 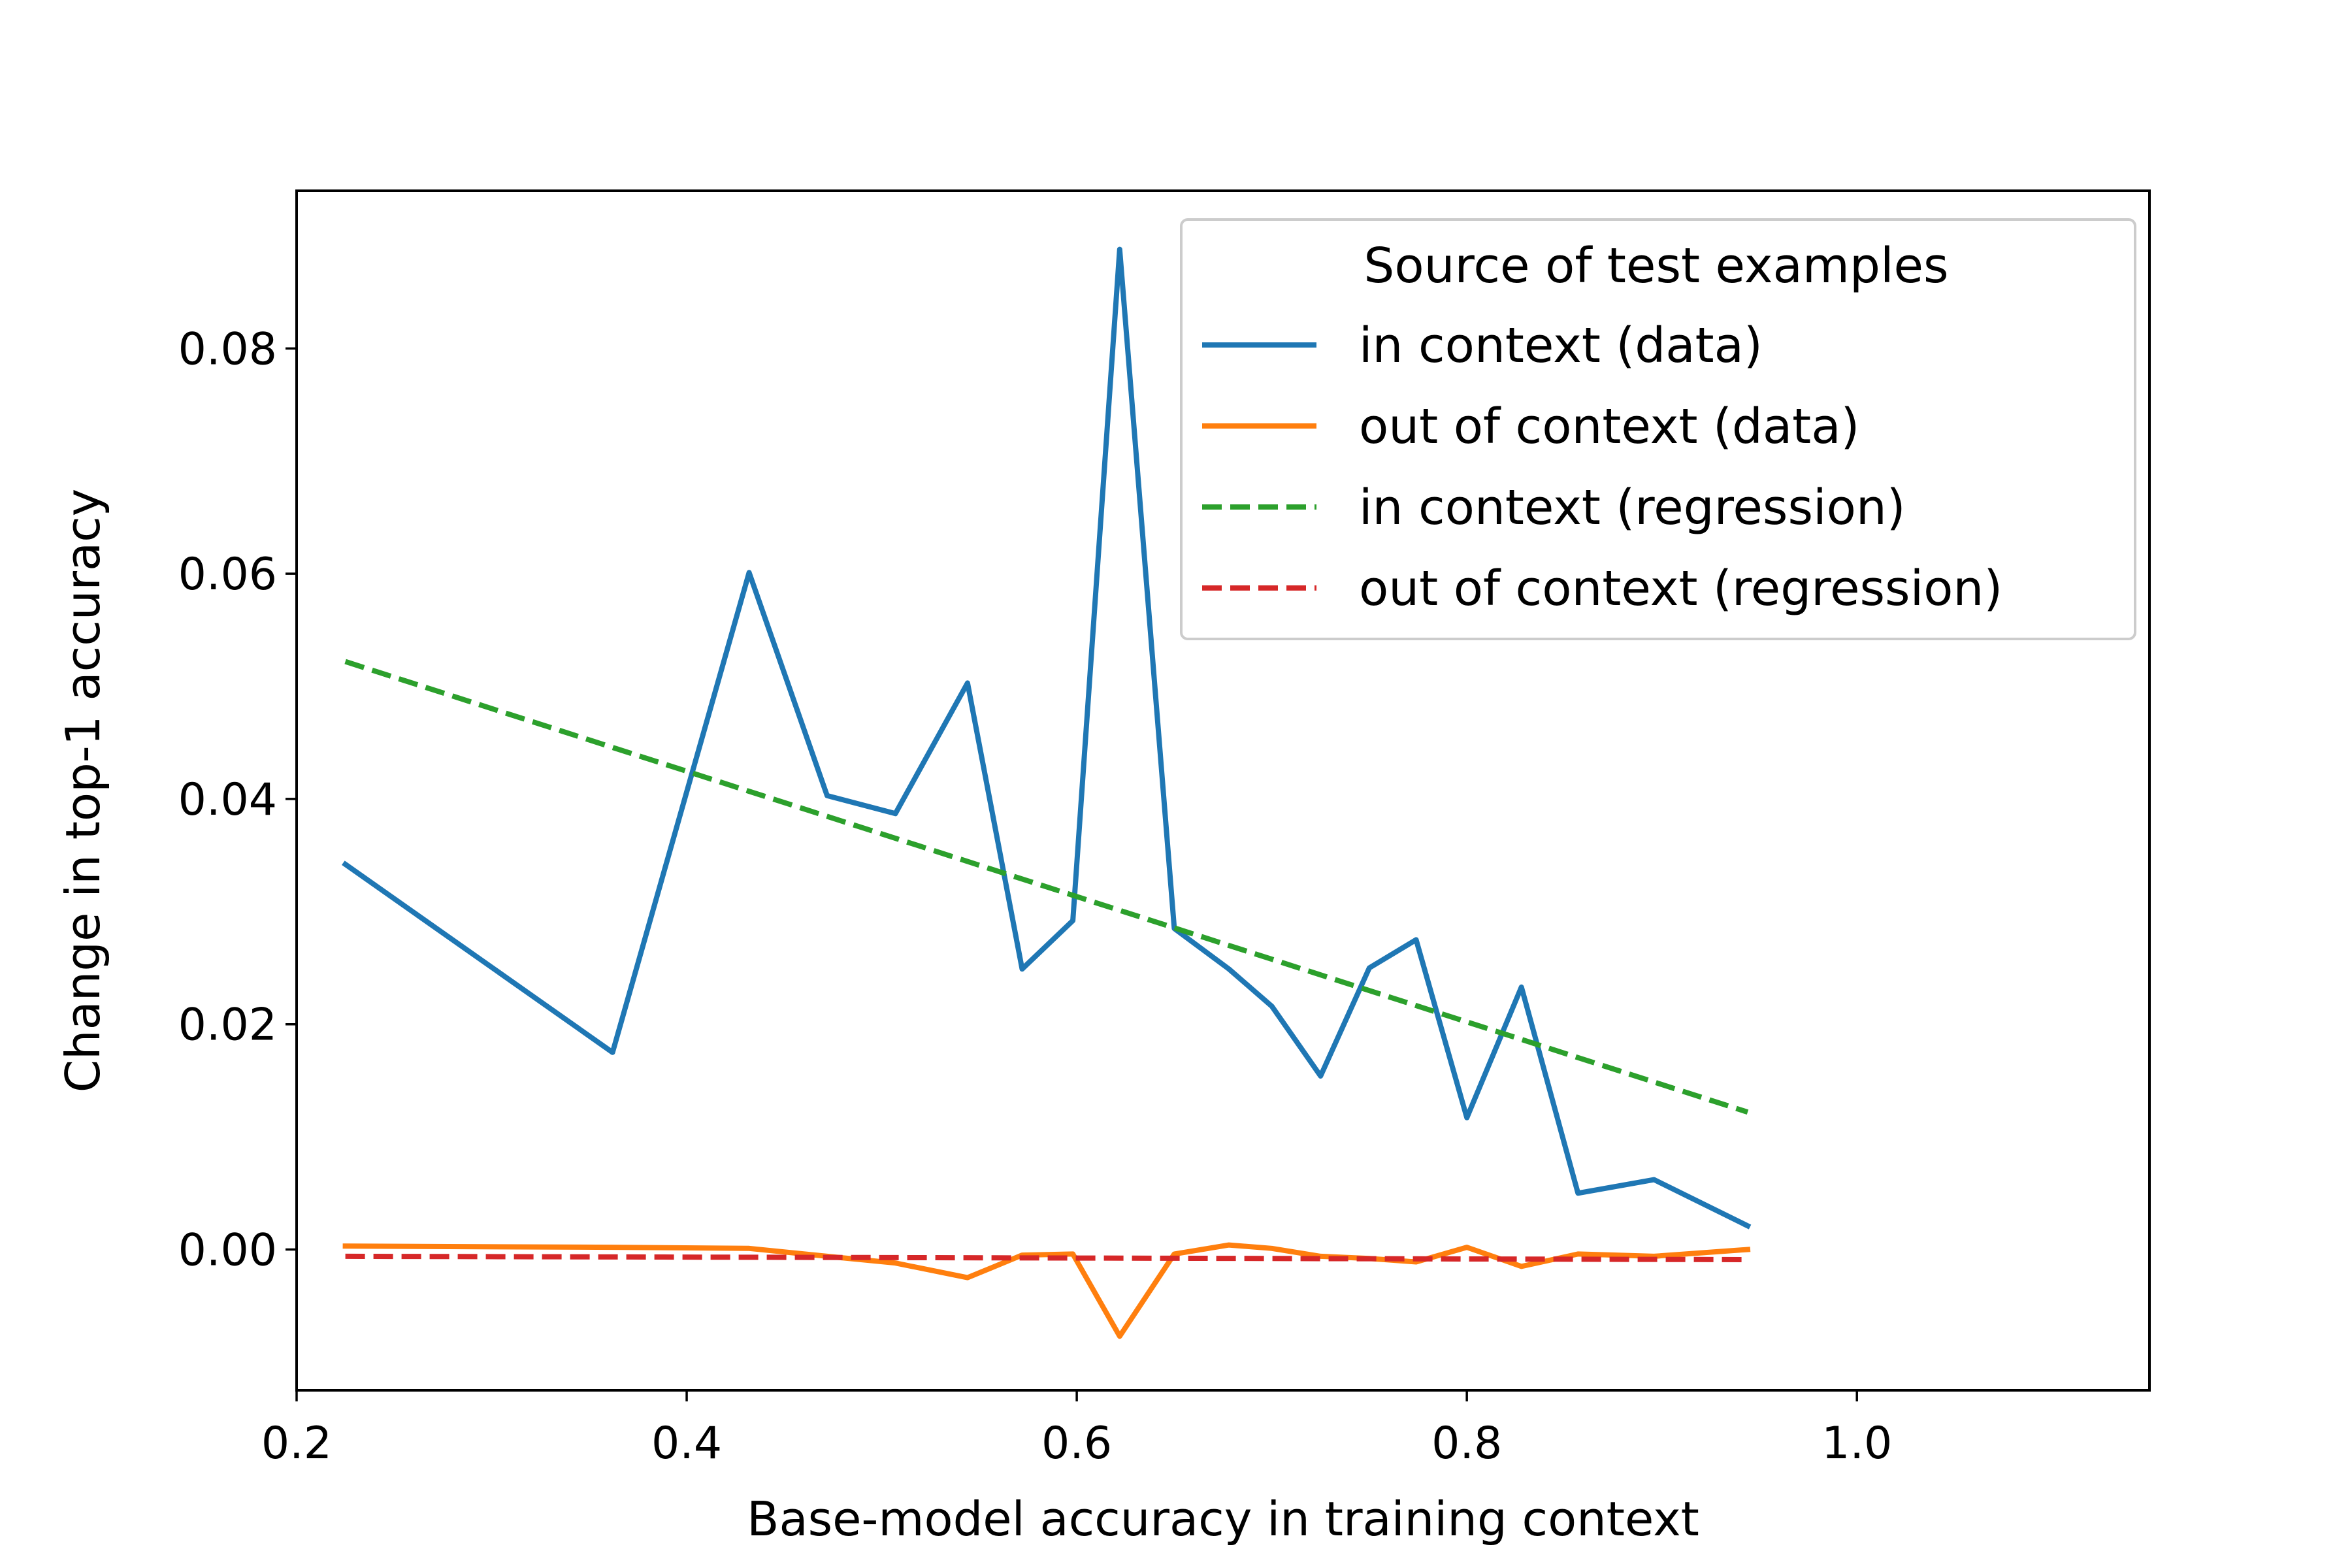 I want to click on series-line-out-of-context-regression, so click(x=1046, y=1257).